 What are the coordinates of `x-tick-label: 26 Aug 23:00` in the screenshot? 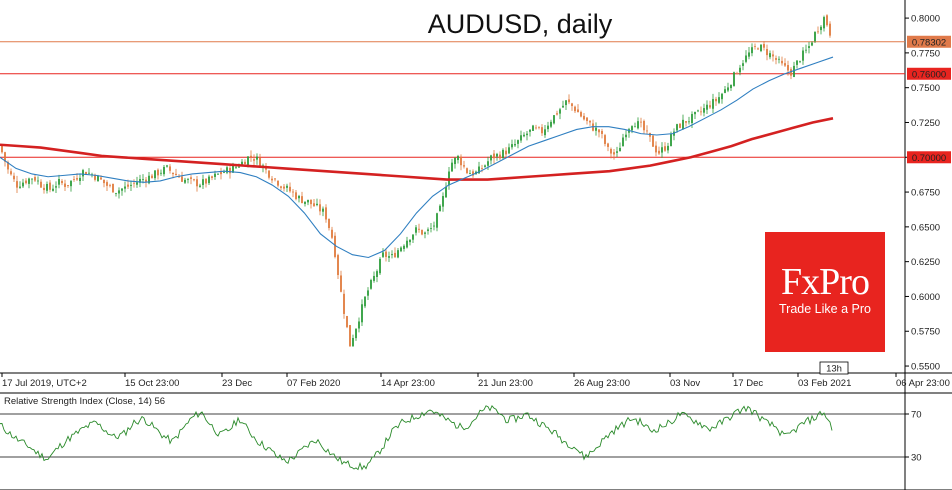 It's located at (602, 383).